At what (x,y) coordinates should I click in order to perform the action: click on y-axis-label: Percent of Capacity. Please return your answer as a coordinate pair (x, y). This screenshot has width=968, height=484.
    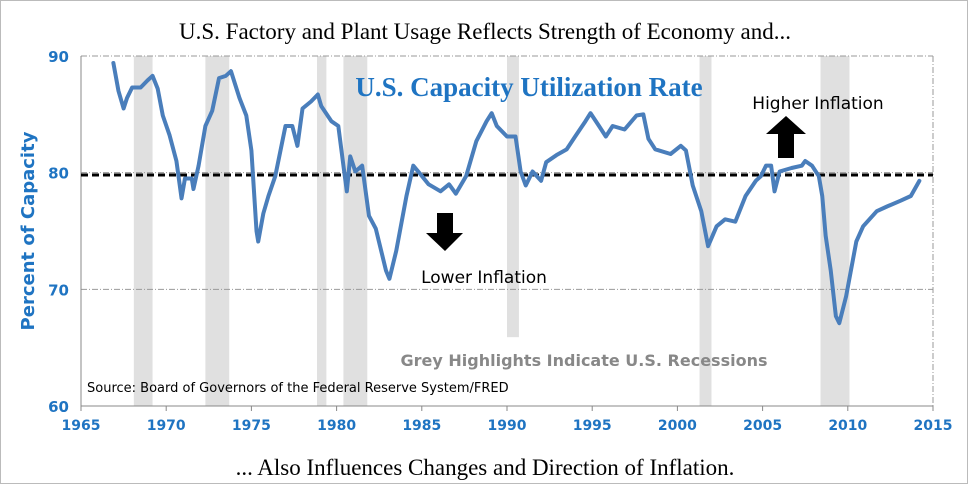
    Looking at the image, I should click on (28, 230).